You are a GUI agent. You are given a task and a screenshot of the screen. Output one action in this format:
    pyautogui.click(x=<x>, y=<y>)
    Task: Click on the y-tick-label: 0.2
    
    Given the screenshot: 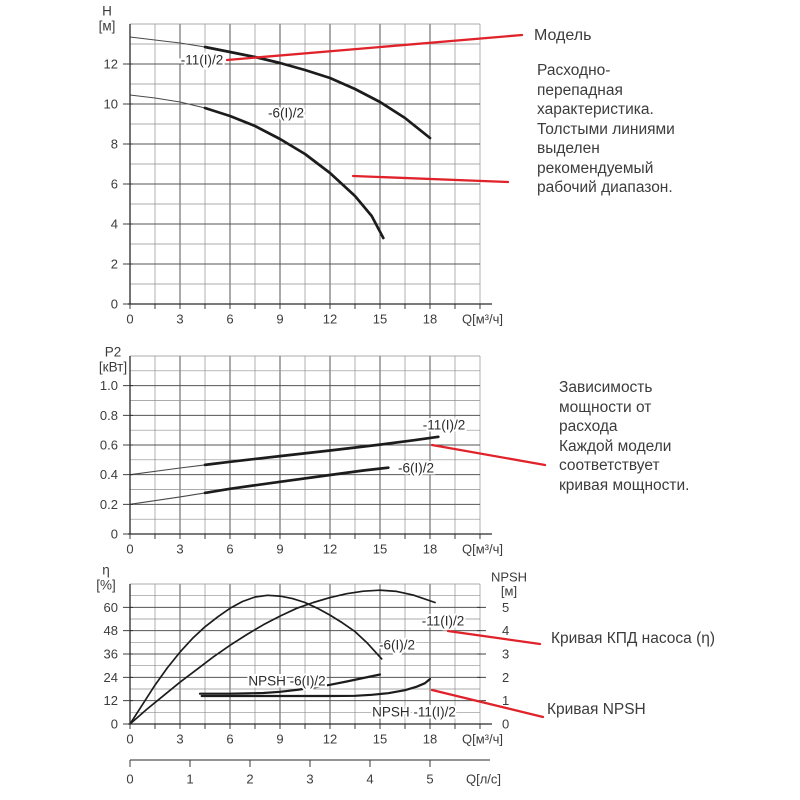 What is the action you would take?
    pyautogui.click(x=109, y=504)
    